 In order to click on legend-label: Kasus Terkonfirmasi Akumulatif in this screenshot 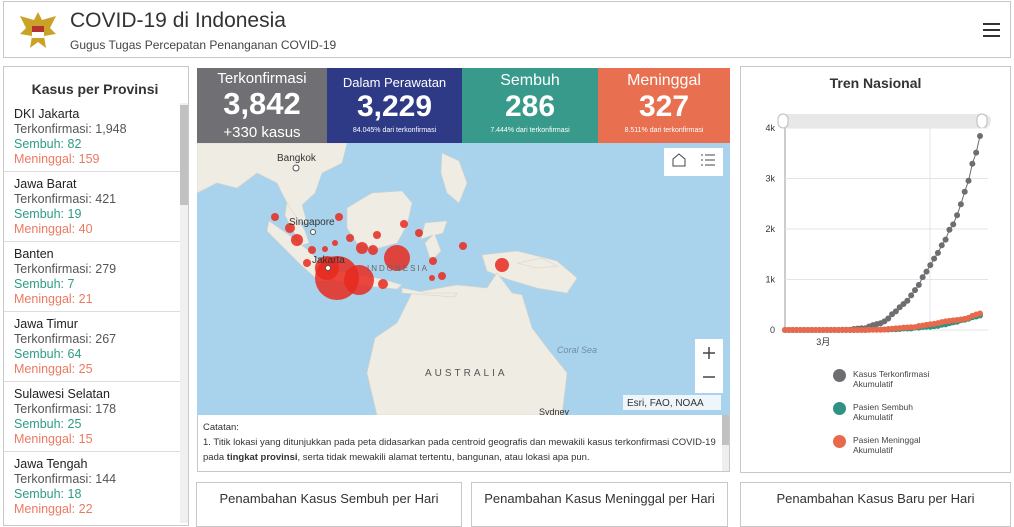, I will do `click(891, 379)`.